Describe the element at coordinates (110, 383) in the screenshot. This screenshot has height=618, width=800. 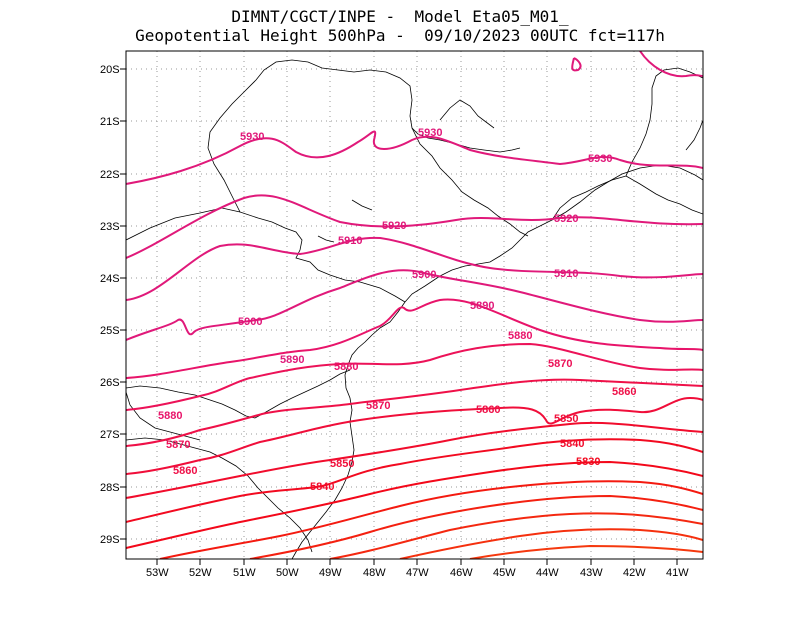
I see `lat-label: 26S` at that location.